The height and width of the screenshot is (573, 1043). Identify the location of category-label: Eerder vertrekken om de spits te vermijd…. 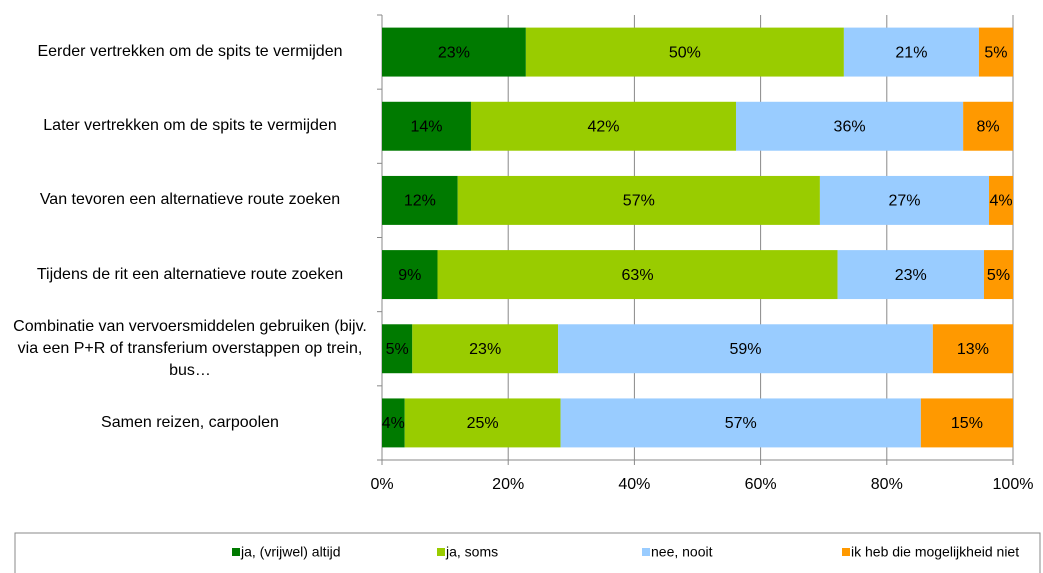
(190, 52).